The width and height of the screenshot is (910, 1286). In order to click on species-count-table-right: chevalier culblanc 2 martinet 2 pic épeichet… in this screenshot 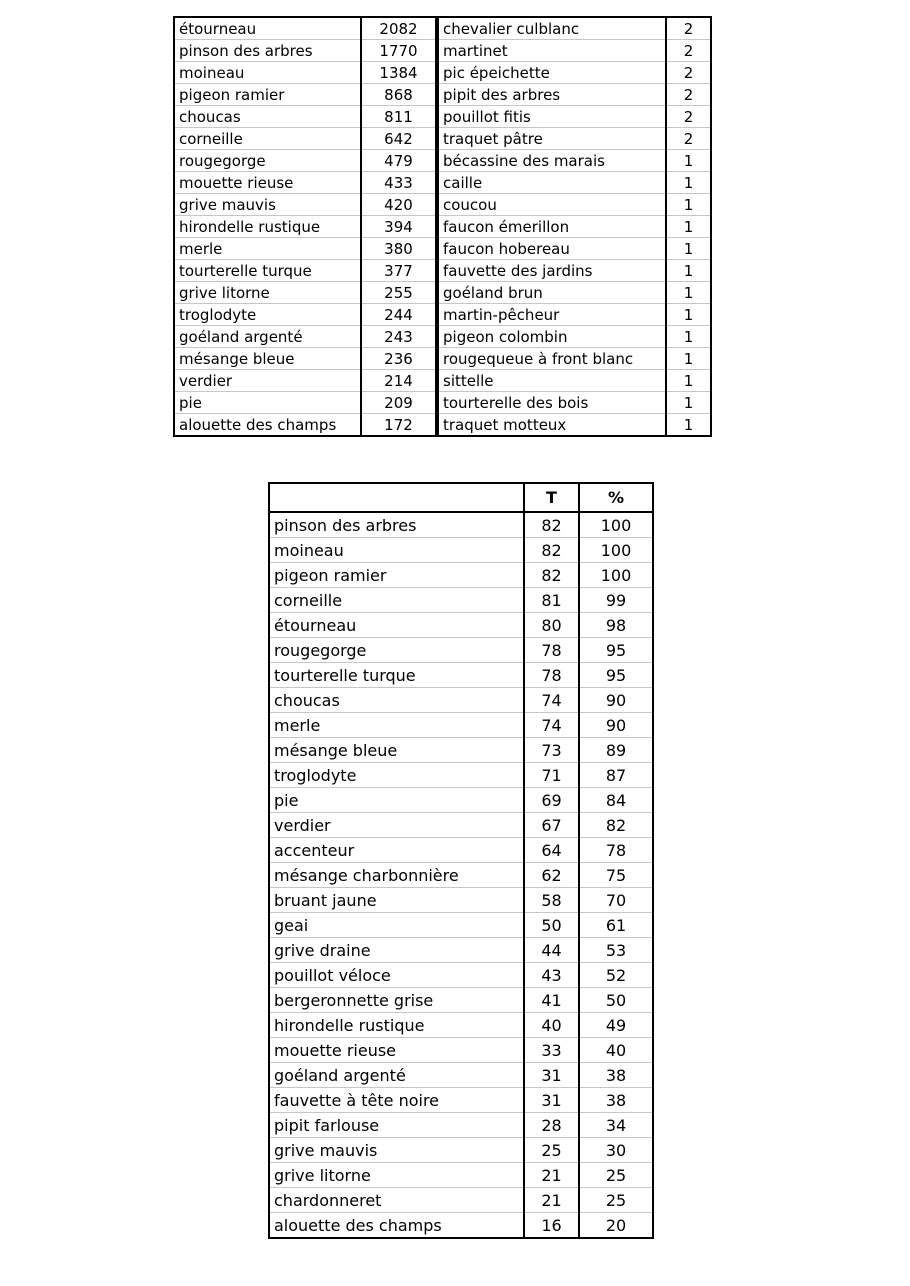, I will do `click(574, 226)`.